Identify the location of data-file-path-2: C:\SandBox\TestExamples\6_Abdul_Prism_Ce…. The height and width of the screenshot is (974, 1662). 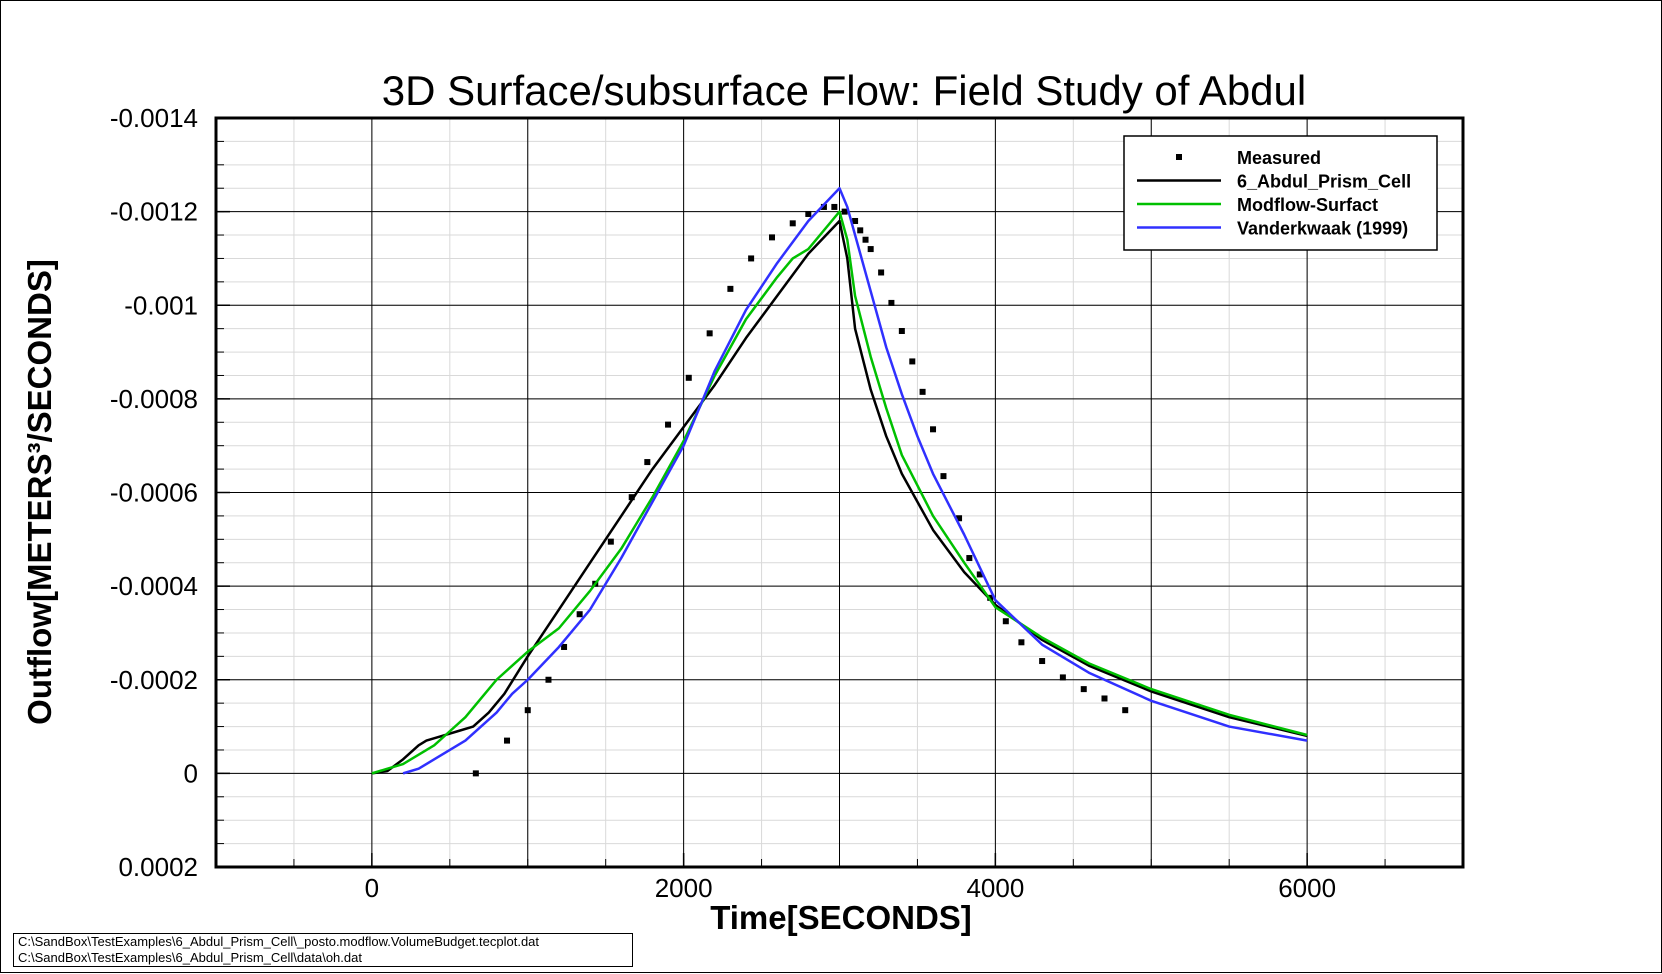
(190, 957).